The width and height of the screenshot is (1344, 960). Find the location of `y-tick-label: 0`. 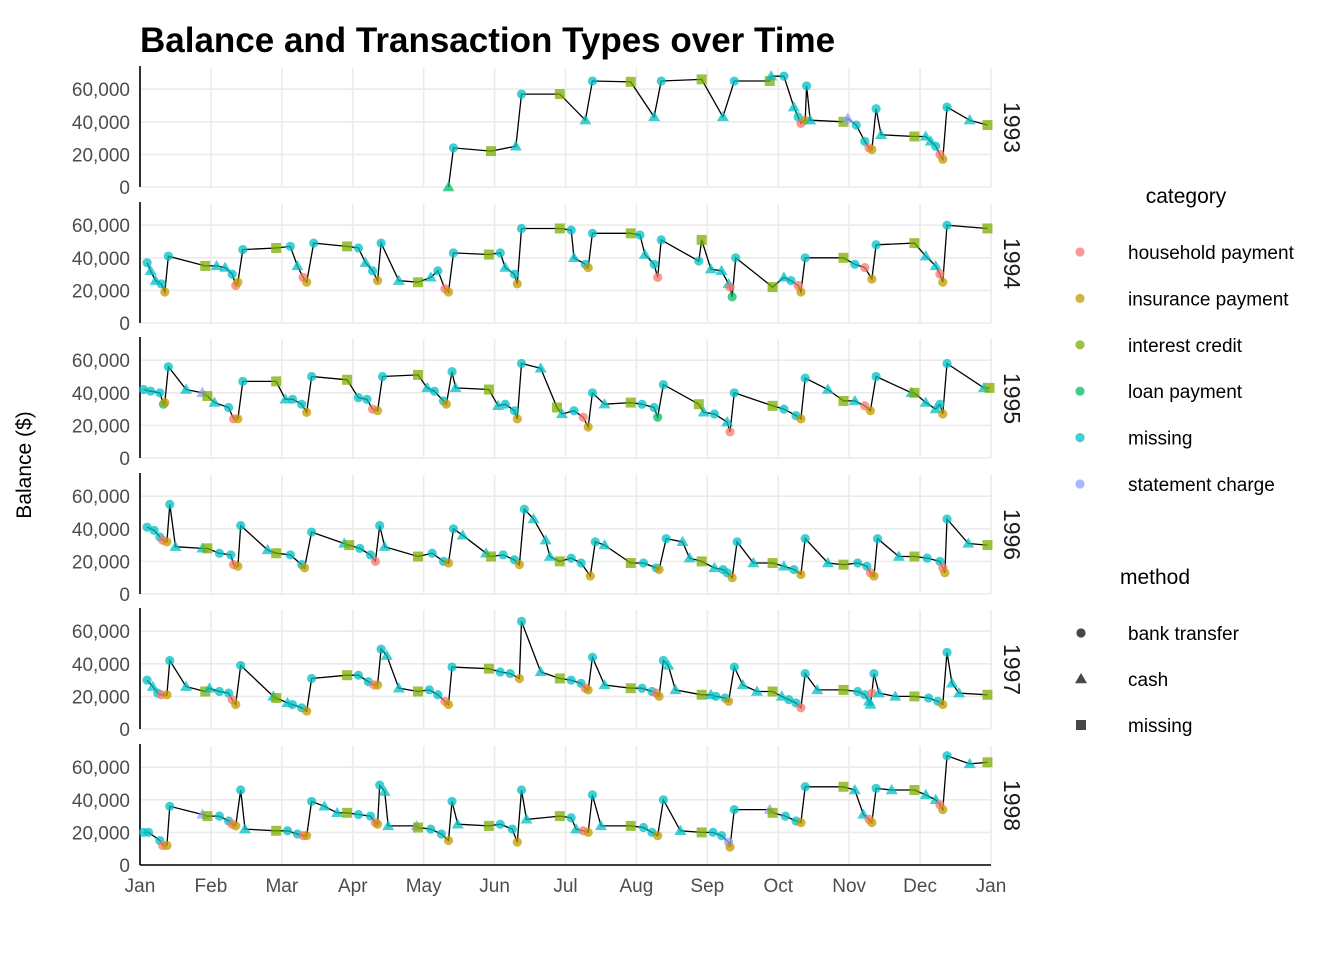

y-tick-label: 0 is located at coordinates (124, 595).